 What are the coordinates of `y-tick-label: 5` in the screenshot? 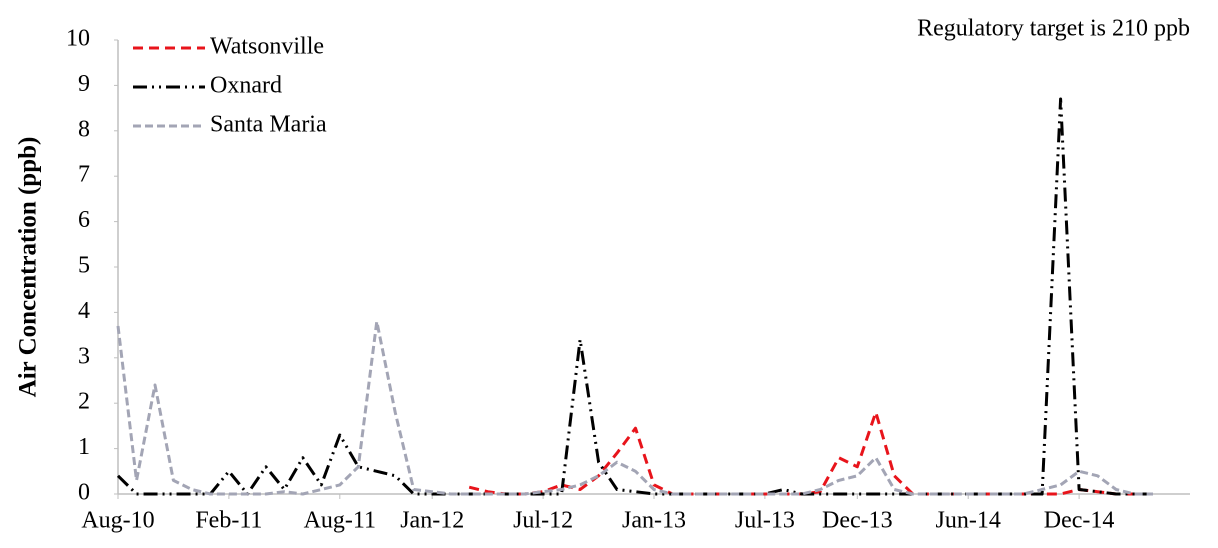 It's located at (84, 266).